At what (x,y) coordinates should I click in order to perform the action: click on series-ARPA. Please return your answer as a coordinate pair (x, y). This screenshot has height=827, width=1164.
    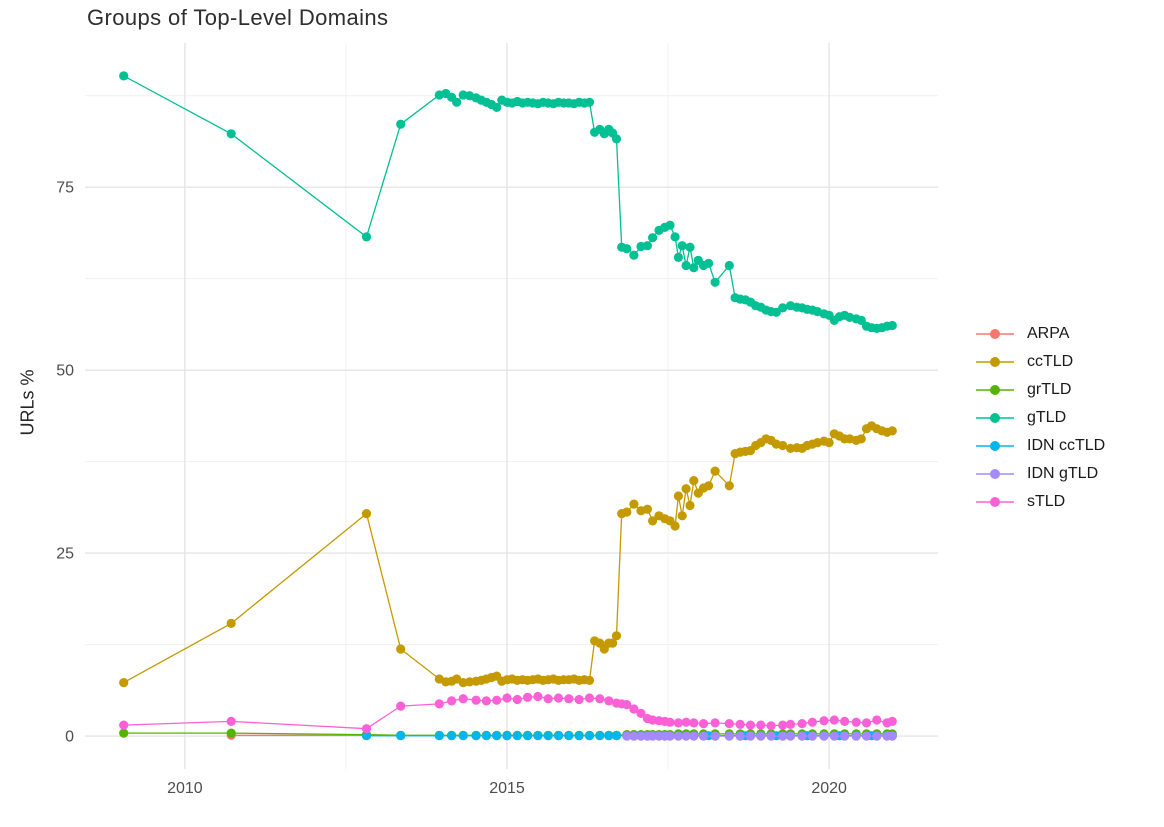
    Looking at the image, I should click on (299, 735).